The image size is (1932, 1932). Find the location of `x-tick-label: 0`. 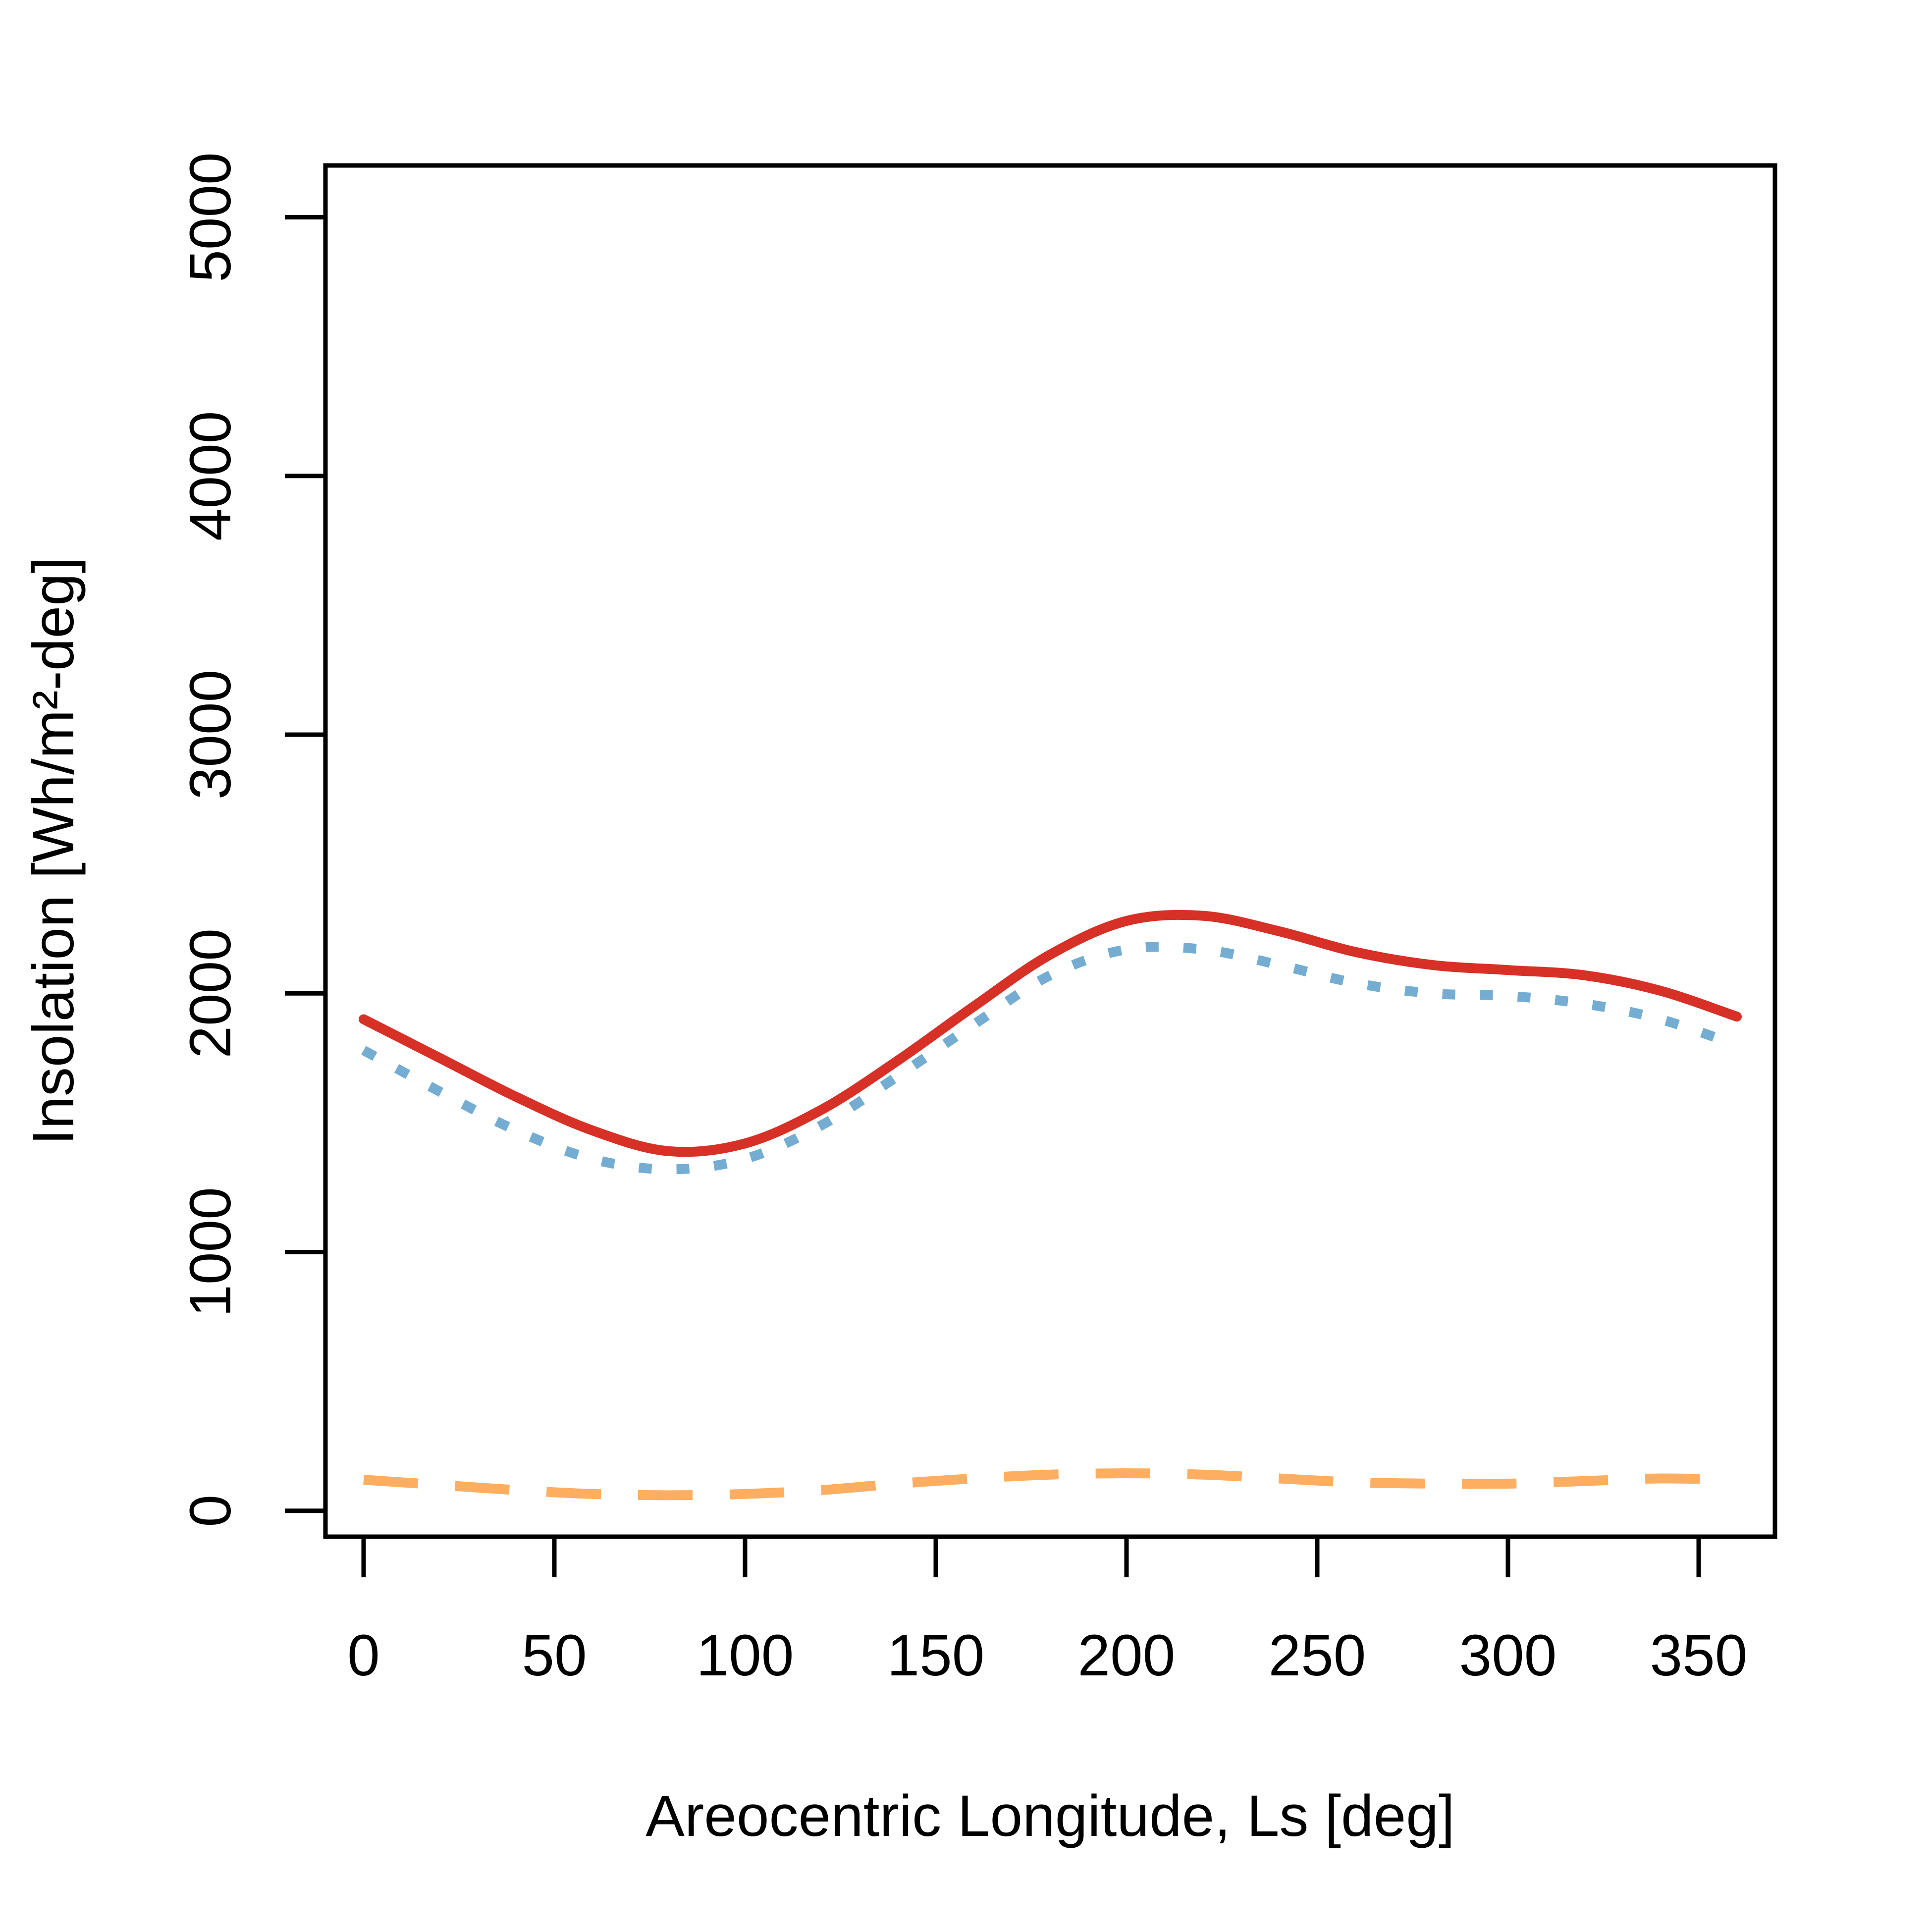

x-tick-label: 0 is located at coordinates (363, 1656).